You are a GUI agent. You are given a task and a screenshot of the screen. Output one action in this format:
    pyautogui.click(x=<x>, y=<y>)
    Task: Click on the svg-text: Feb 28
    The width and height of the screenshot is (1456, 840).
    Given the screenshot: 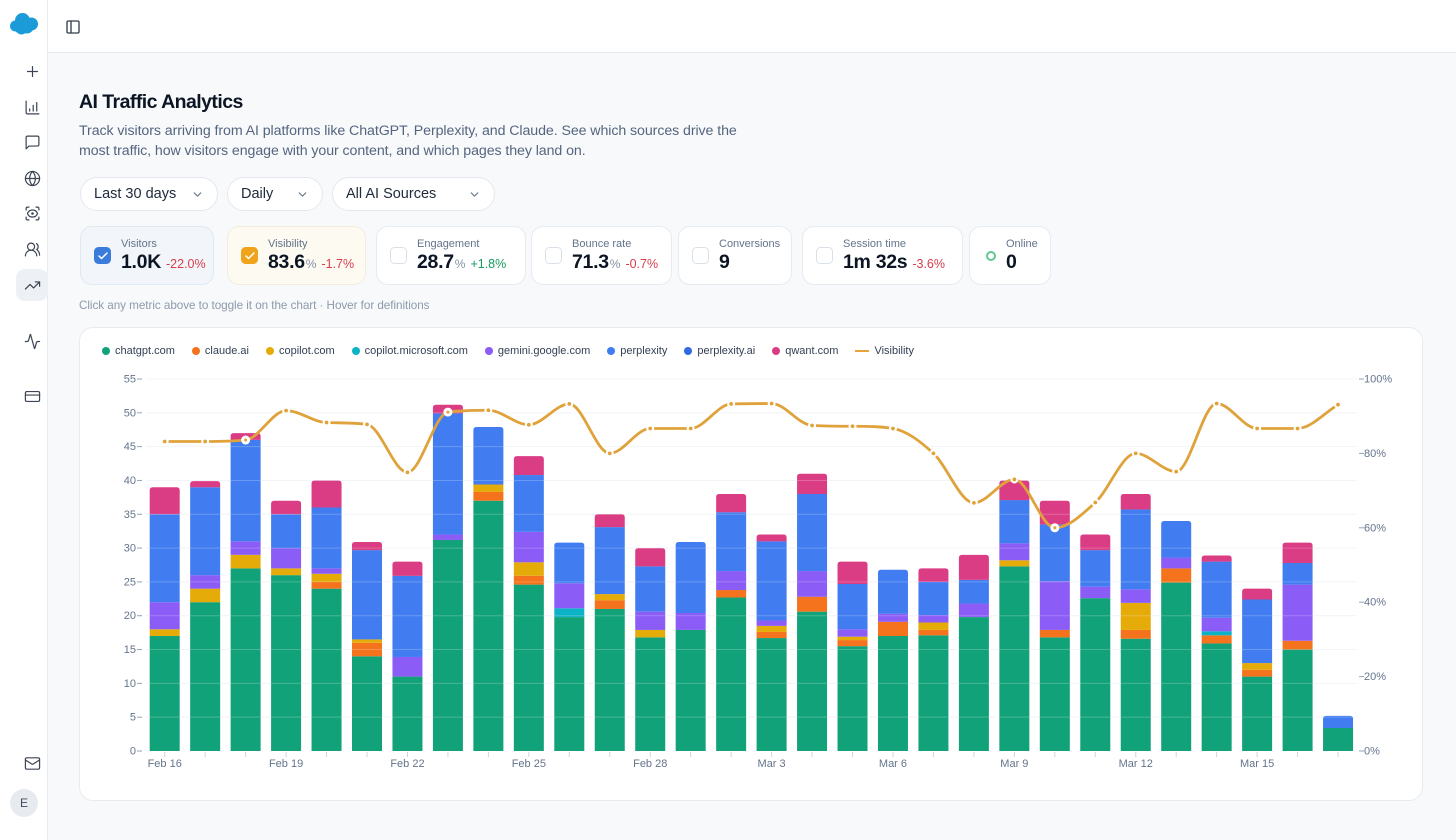 What is the action you would take?
    pyautogui.click(x=650, y=764)
    